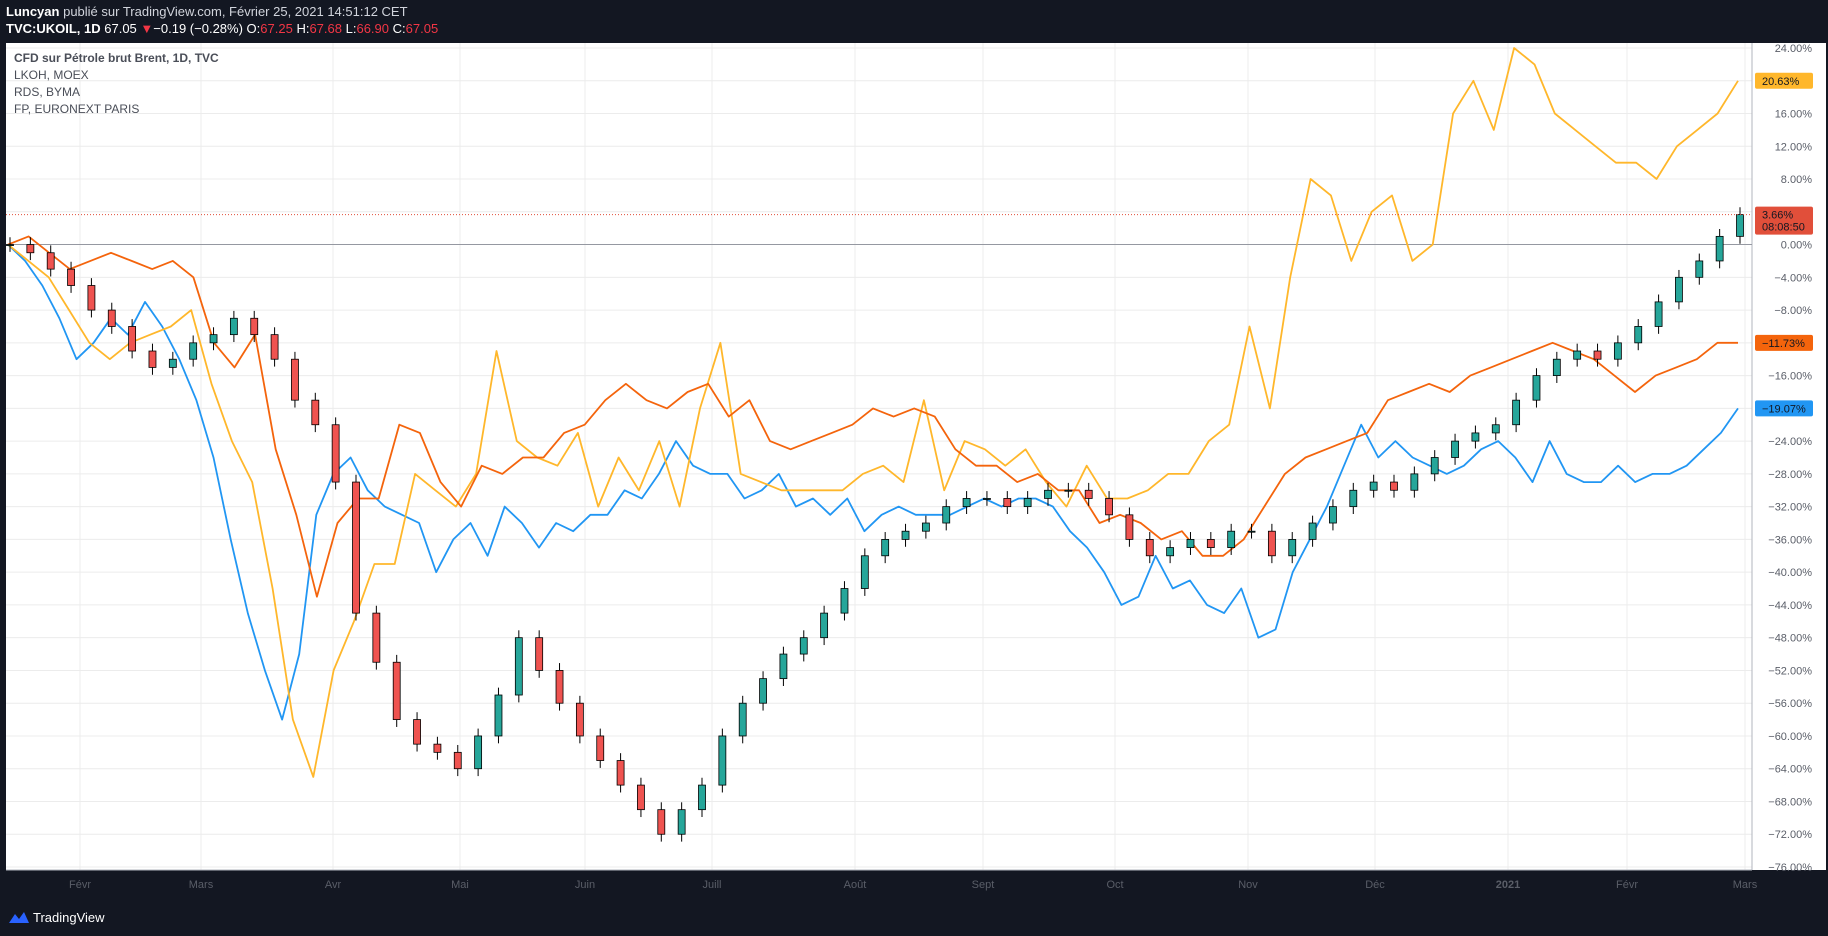 This screenshot has height=936, width=1828. Describe the element at coordinates (116, 58) in the screenshot. I see `legend-item: CFD sur Pétrole brut Brent, 1D, TVC` at that location.